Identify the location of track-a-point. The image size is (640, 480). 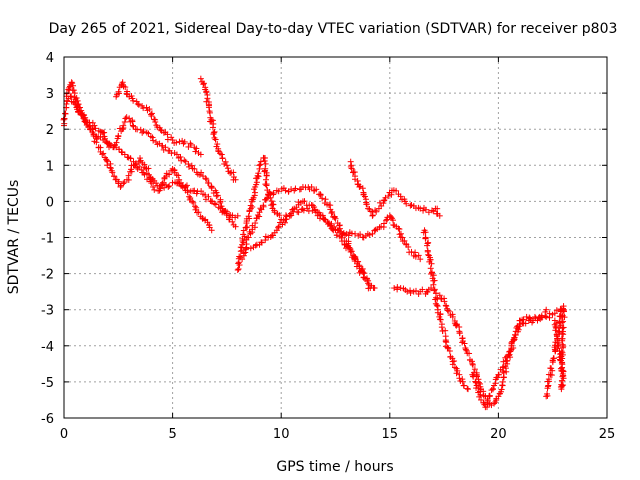
(124, 121).